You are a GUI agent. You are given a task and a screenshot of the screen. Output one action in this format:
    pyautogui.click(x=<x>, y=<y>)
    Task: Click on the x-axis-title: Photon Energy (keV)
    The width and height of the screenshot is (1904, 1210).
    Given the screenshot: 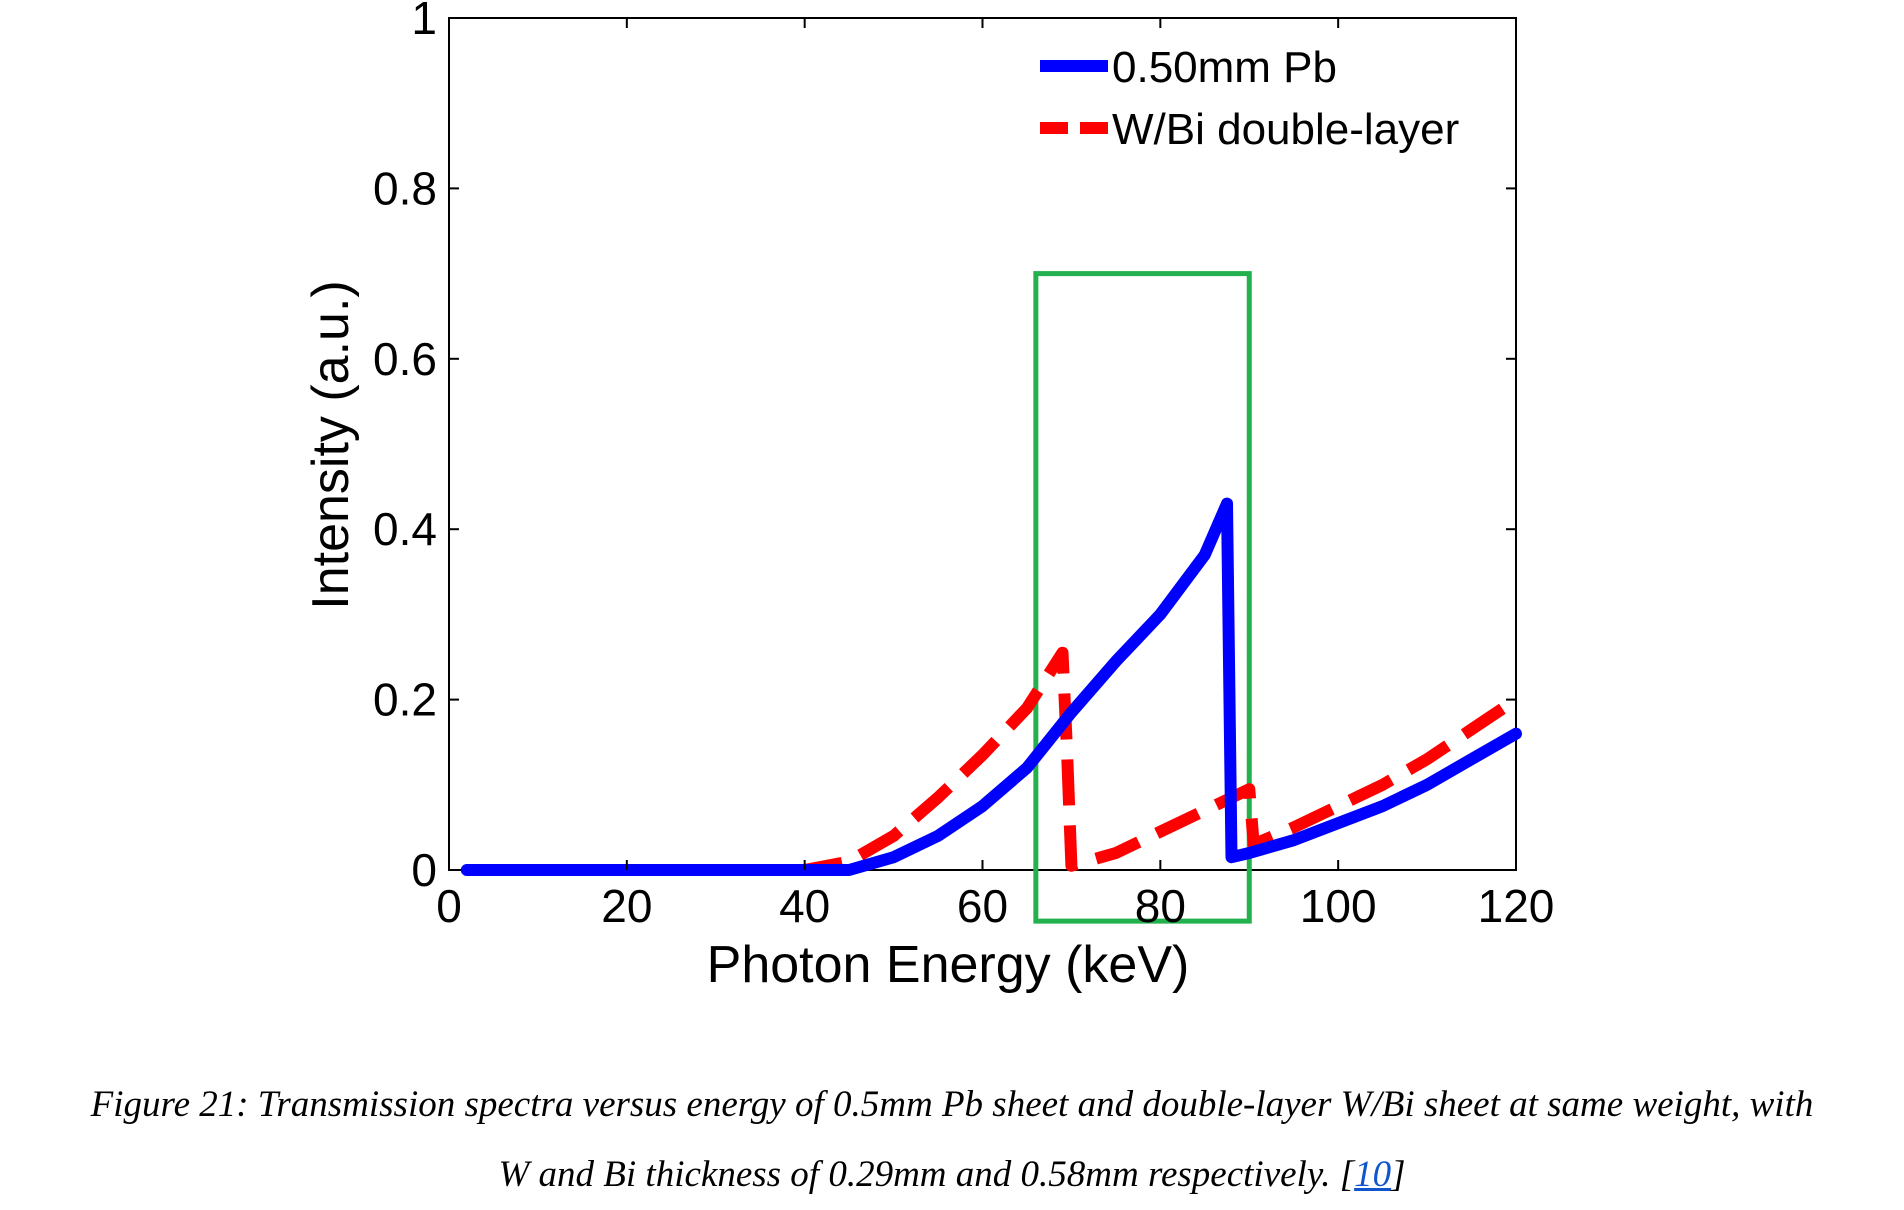 What is the action you would take?
    pyautogui.click(x=948, y=965)
    